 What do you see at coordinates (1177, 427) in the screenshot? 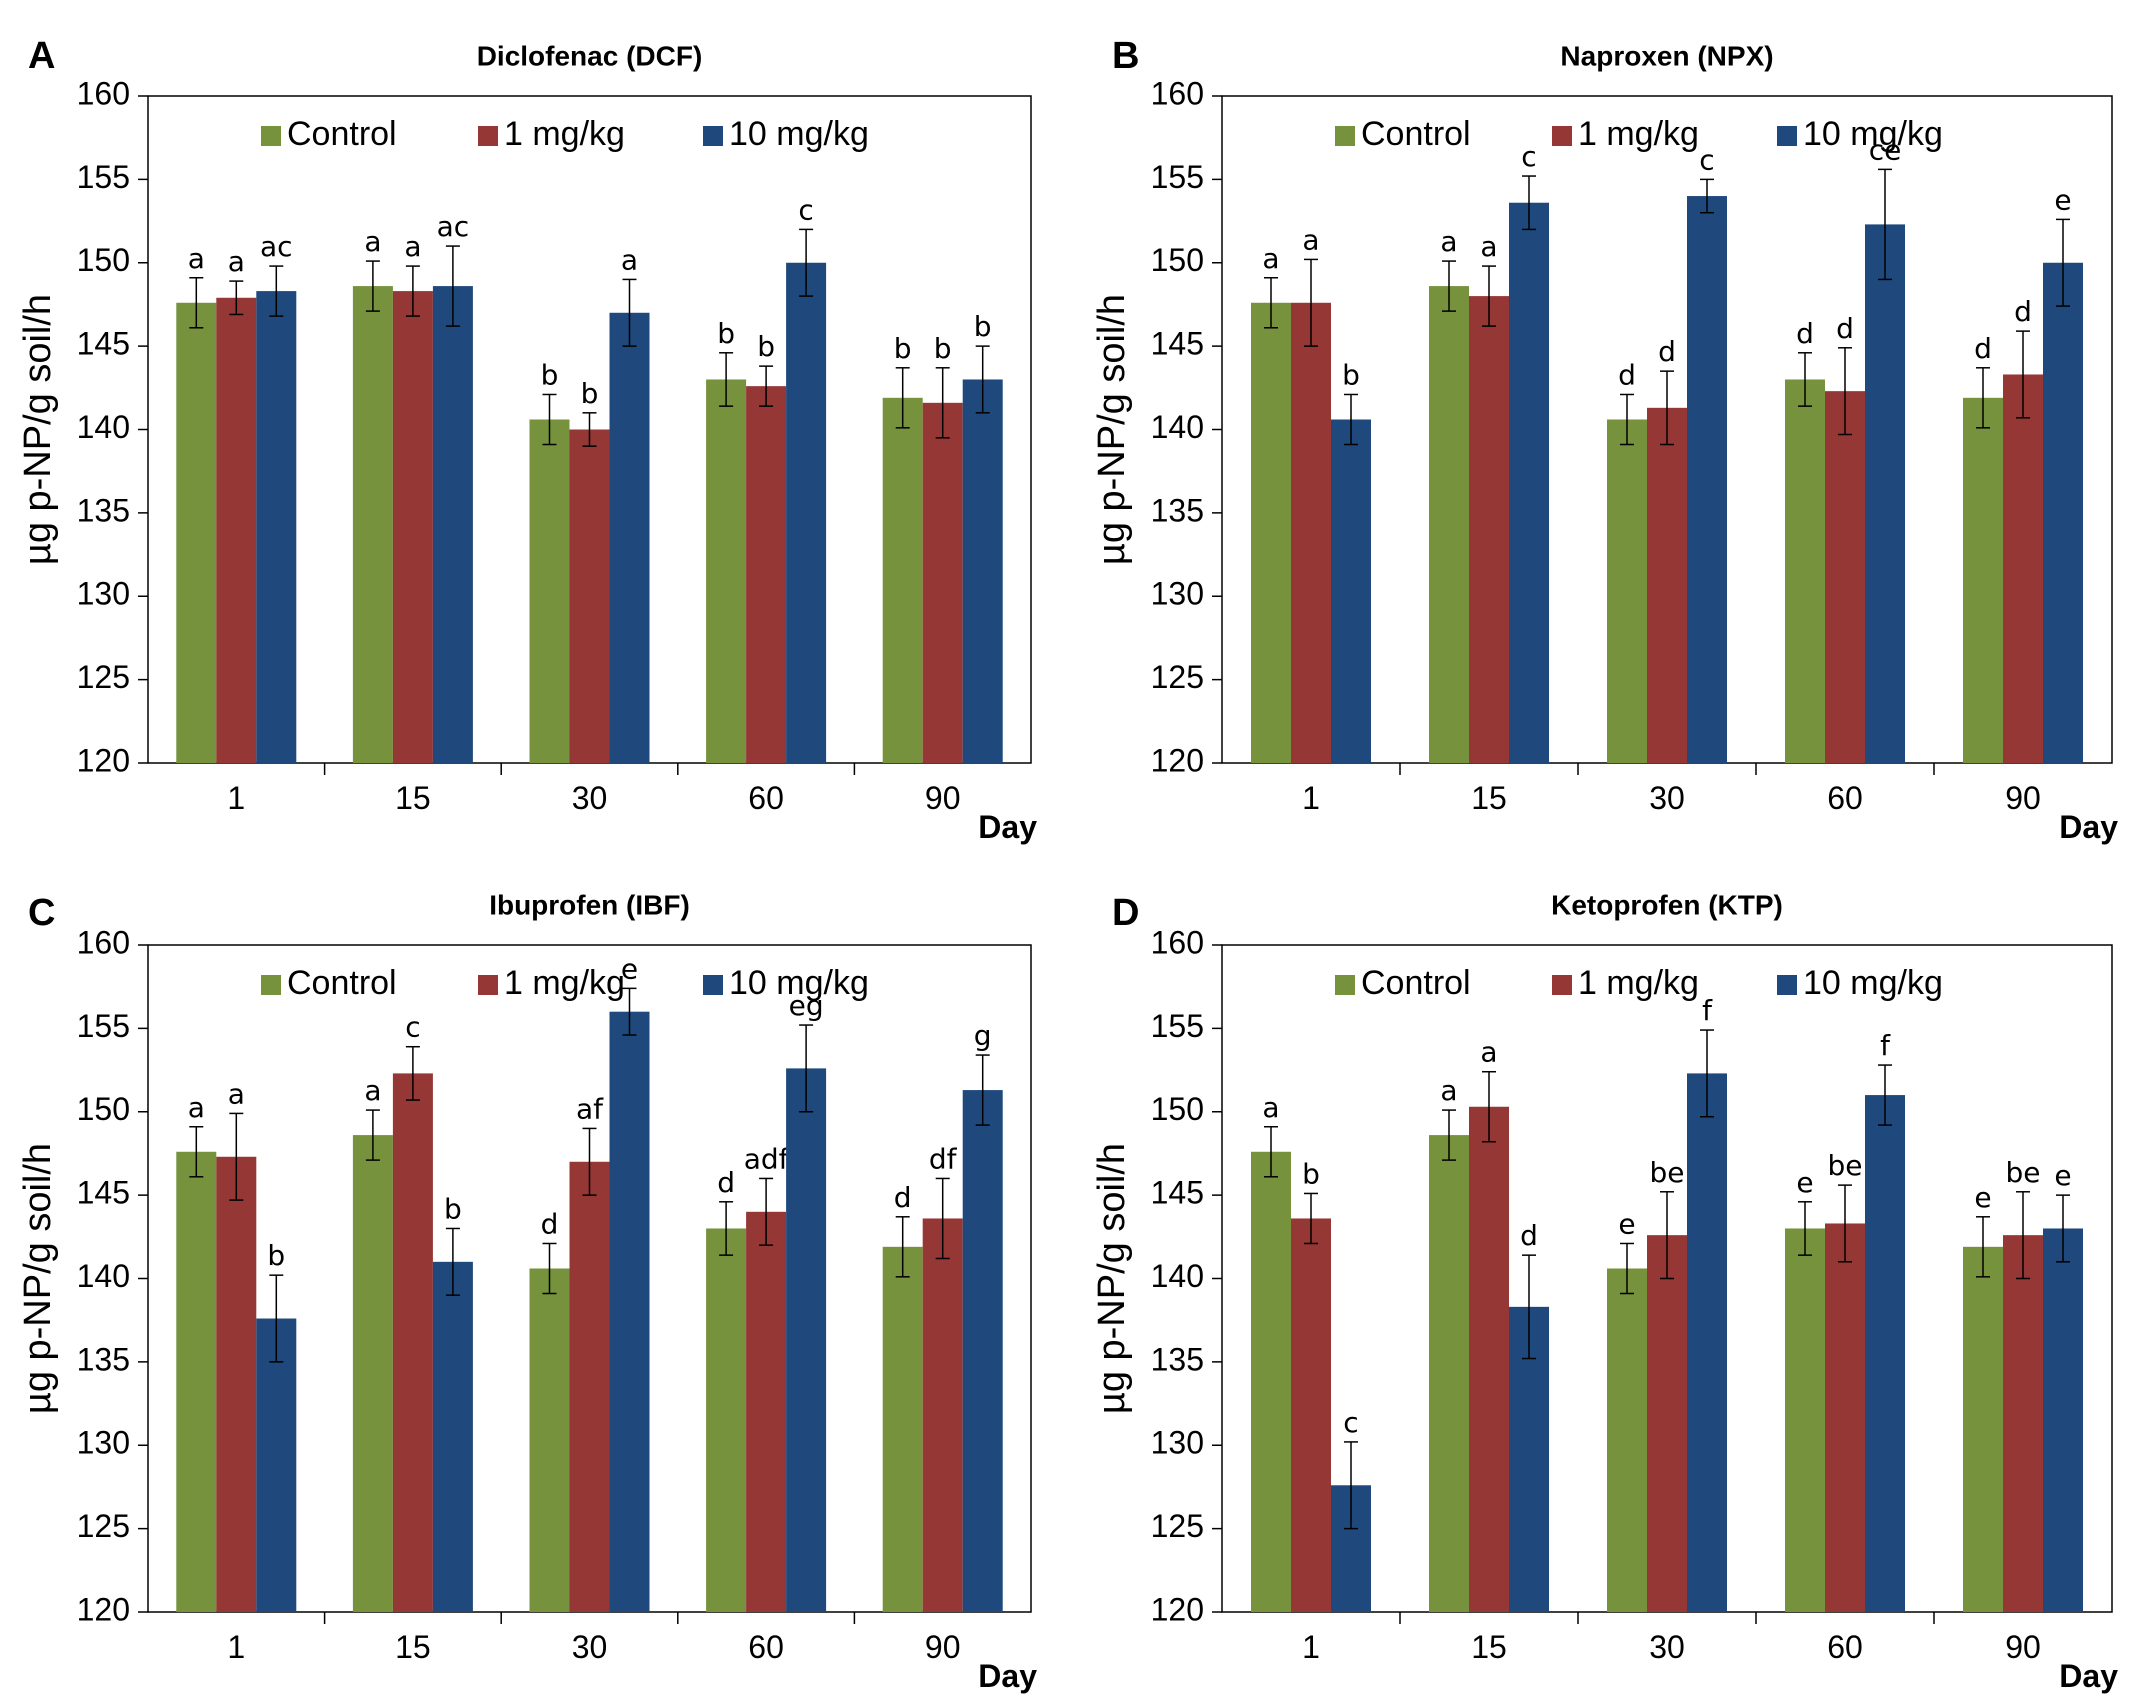
I see `y-tick-label: 140` at bounding box center [1177, 427].